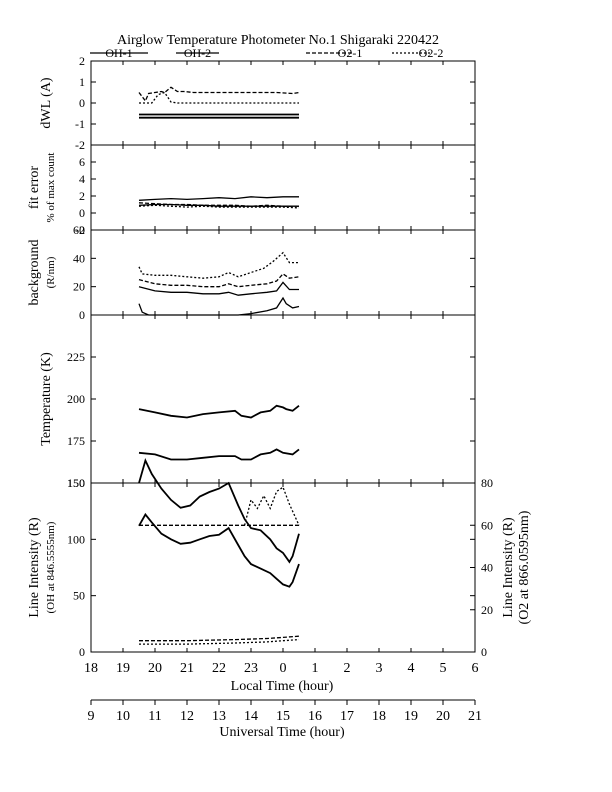 This screenshot has height=792, width=612. I want to click on series-o2-1-low, so click(219, 638).